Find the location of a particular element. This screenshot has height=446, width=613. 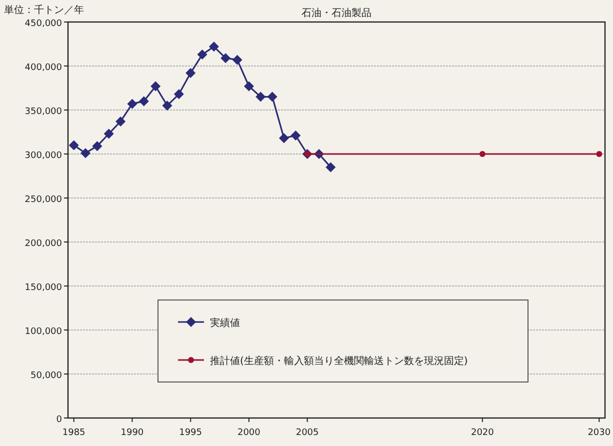

y-tick-label: 450,000 is located at coordinates (43, 24).